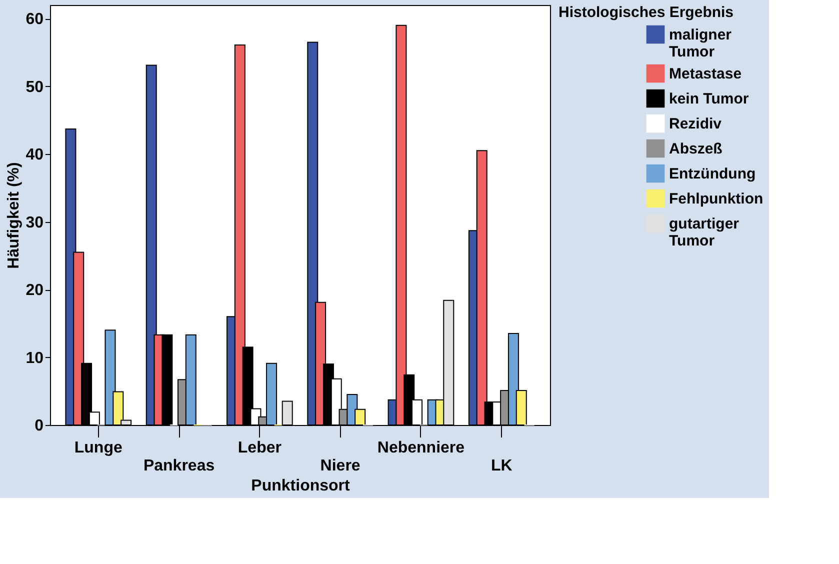 The image size is (839, 564). What do you see at coordinates (14, 215) in the screenshot?
I see `y-axis-title: Häufigkeit (%)` at bounding box center [14, 215].